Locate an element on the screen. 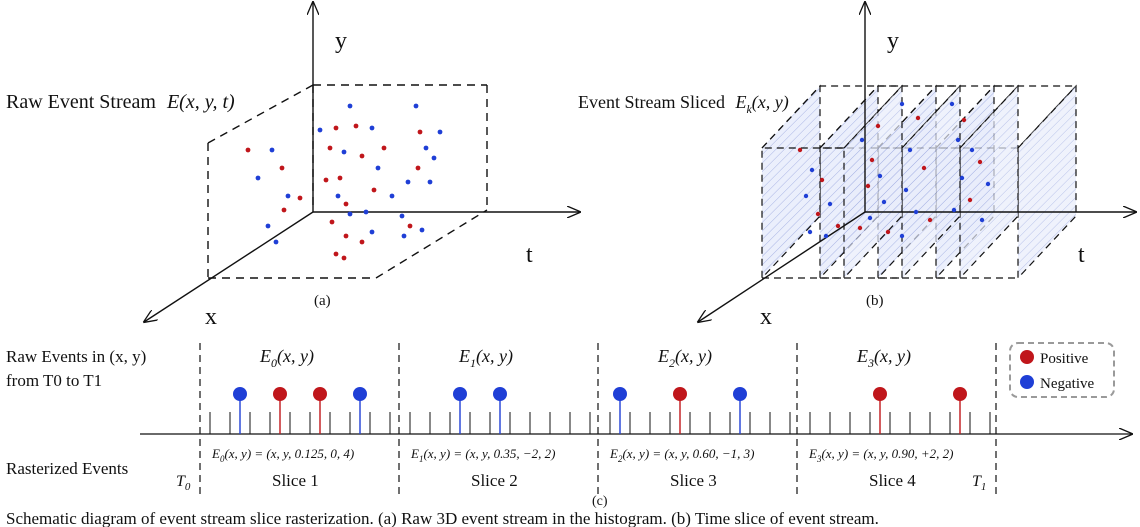  slice-raw-formula: E2(x, y) is located at coordinates (684, 358).